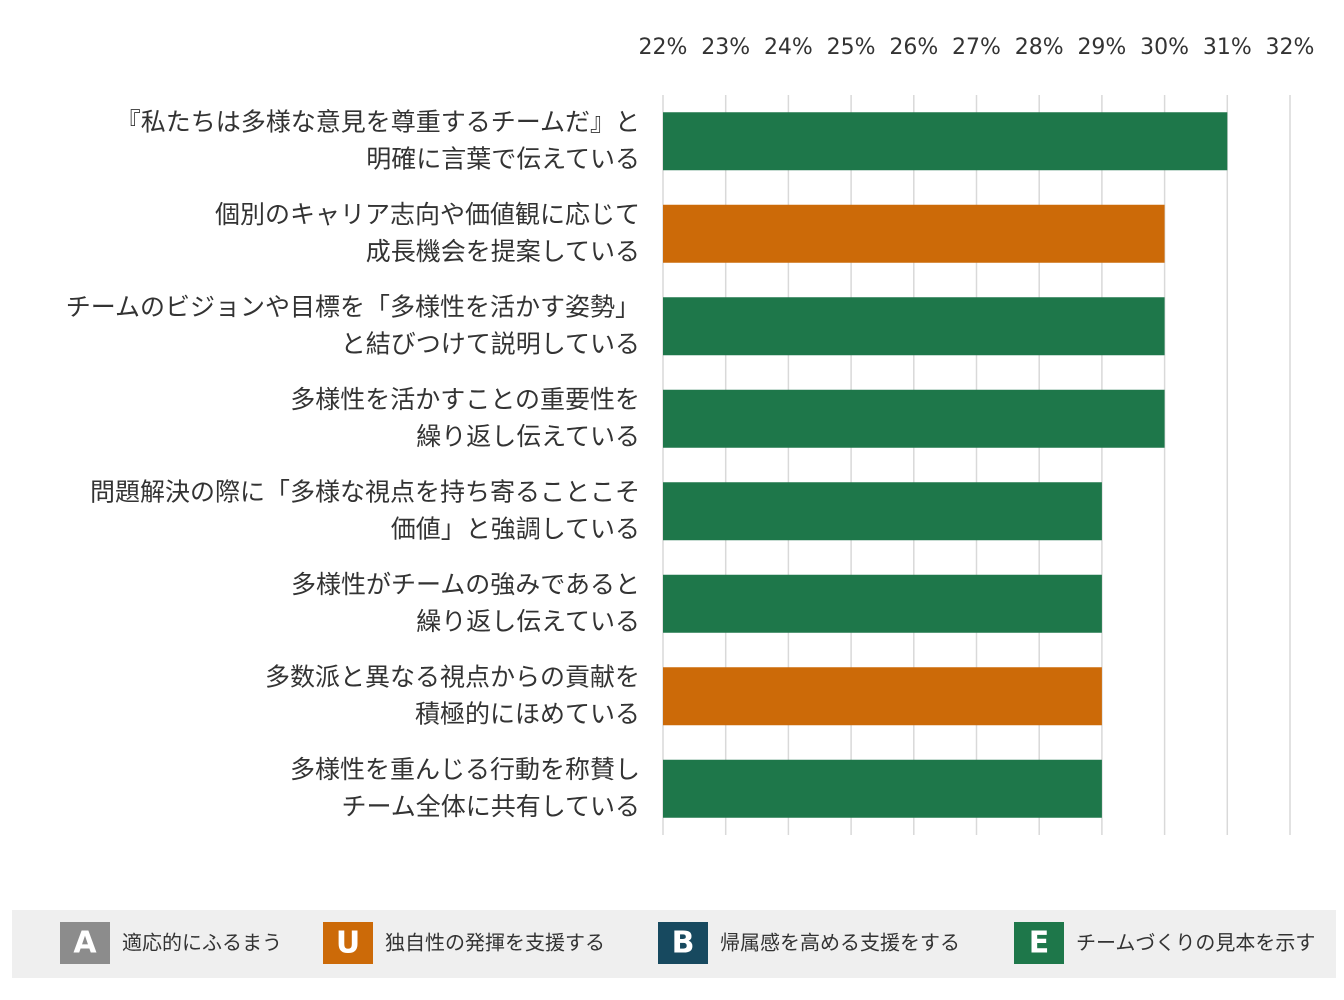 Image resolution: width=1344 pixels, height=1000 pixels. Describe the element at coordinates (663, 47) in the screenshot. I see `x-tick-label: 22%` at that location.